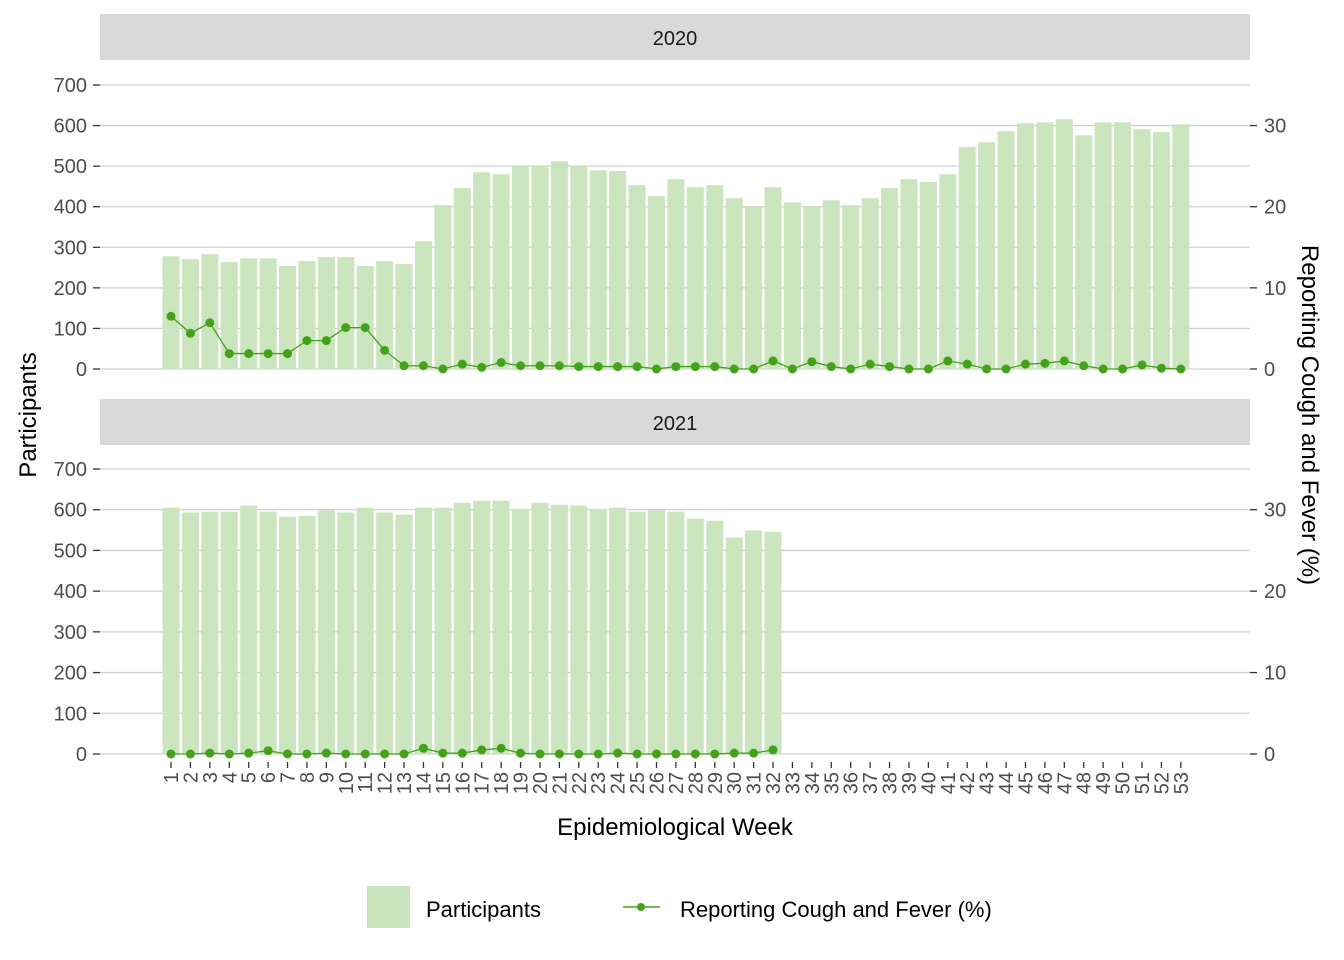  Describe the element at coordinates (675, 39) in the screenshot. I see `facet-label: 2020` at that location.